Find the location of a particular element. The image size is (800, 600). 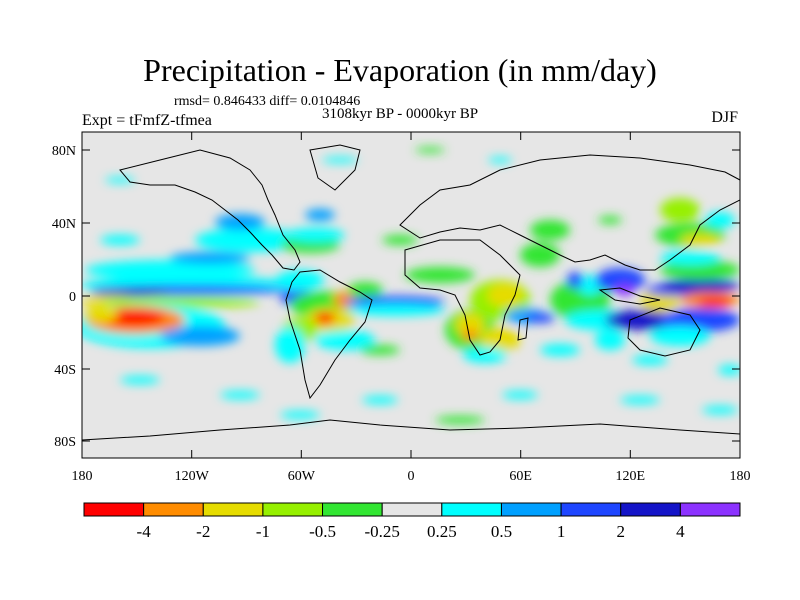

africa-coast is located at coordinates (462, 297).